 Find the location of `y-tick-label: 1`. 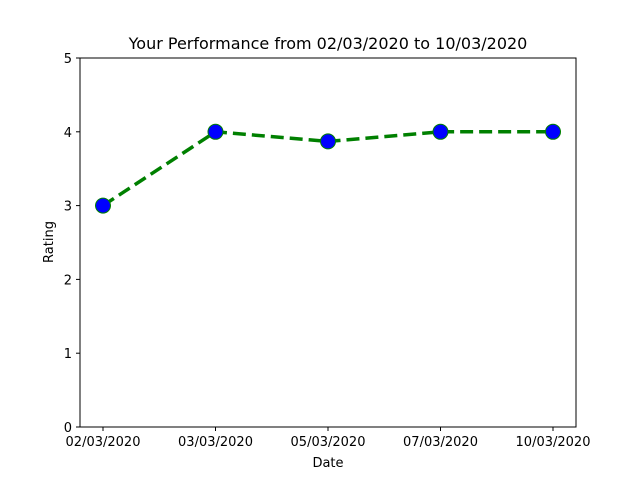

y-tick-label: 1 is located at coordinates (68, 354).